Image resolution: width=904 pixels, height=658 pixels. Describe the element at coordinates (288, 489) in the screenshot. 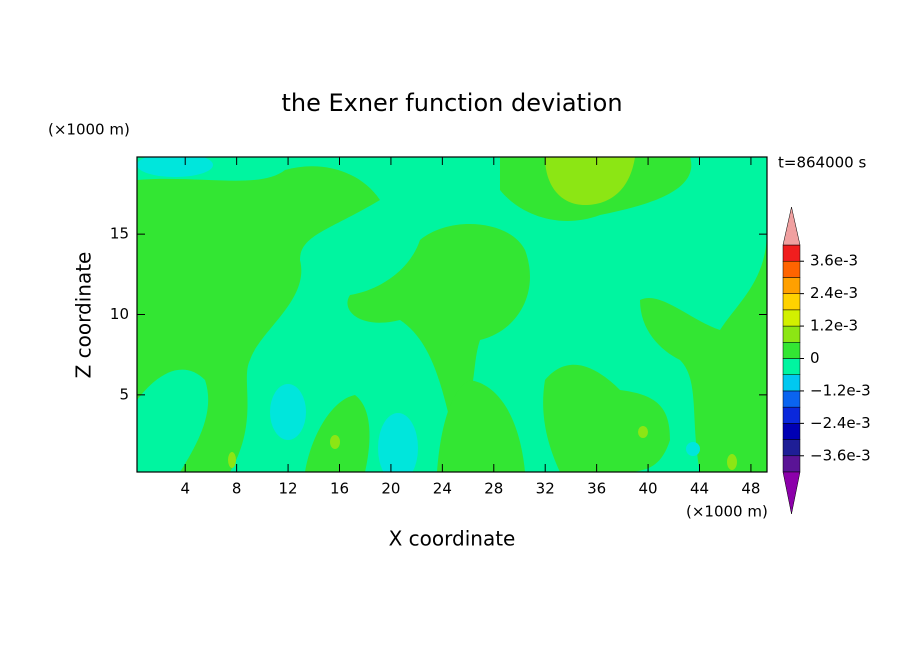

I see `x-tick-label: 12` at that location.